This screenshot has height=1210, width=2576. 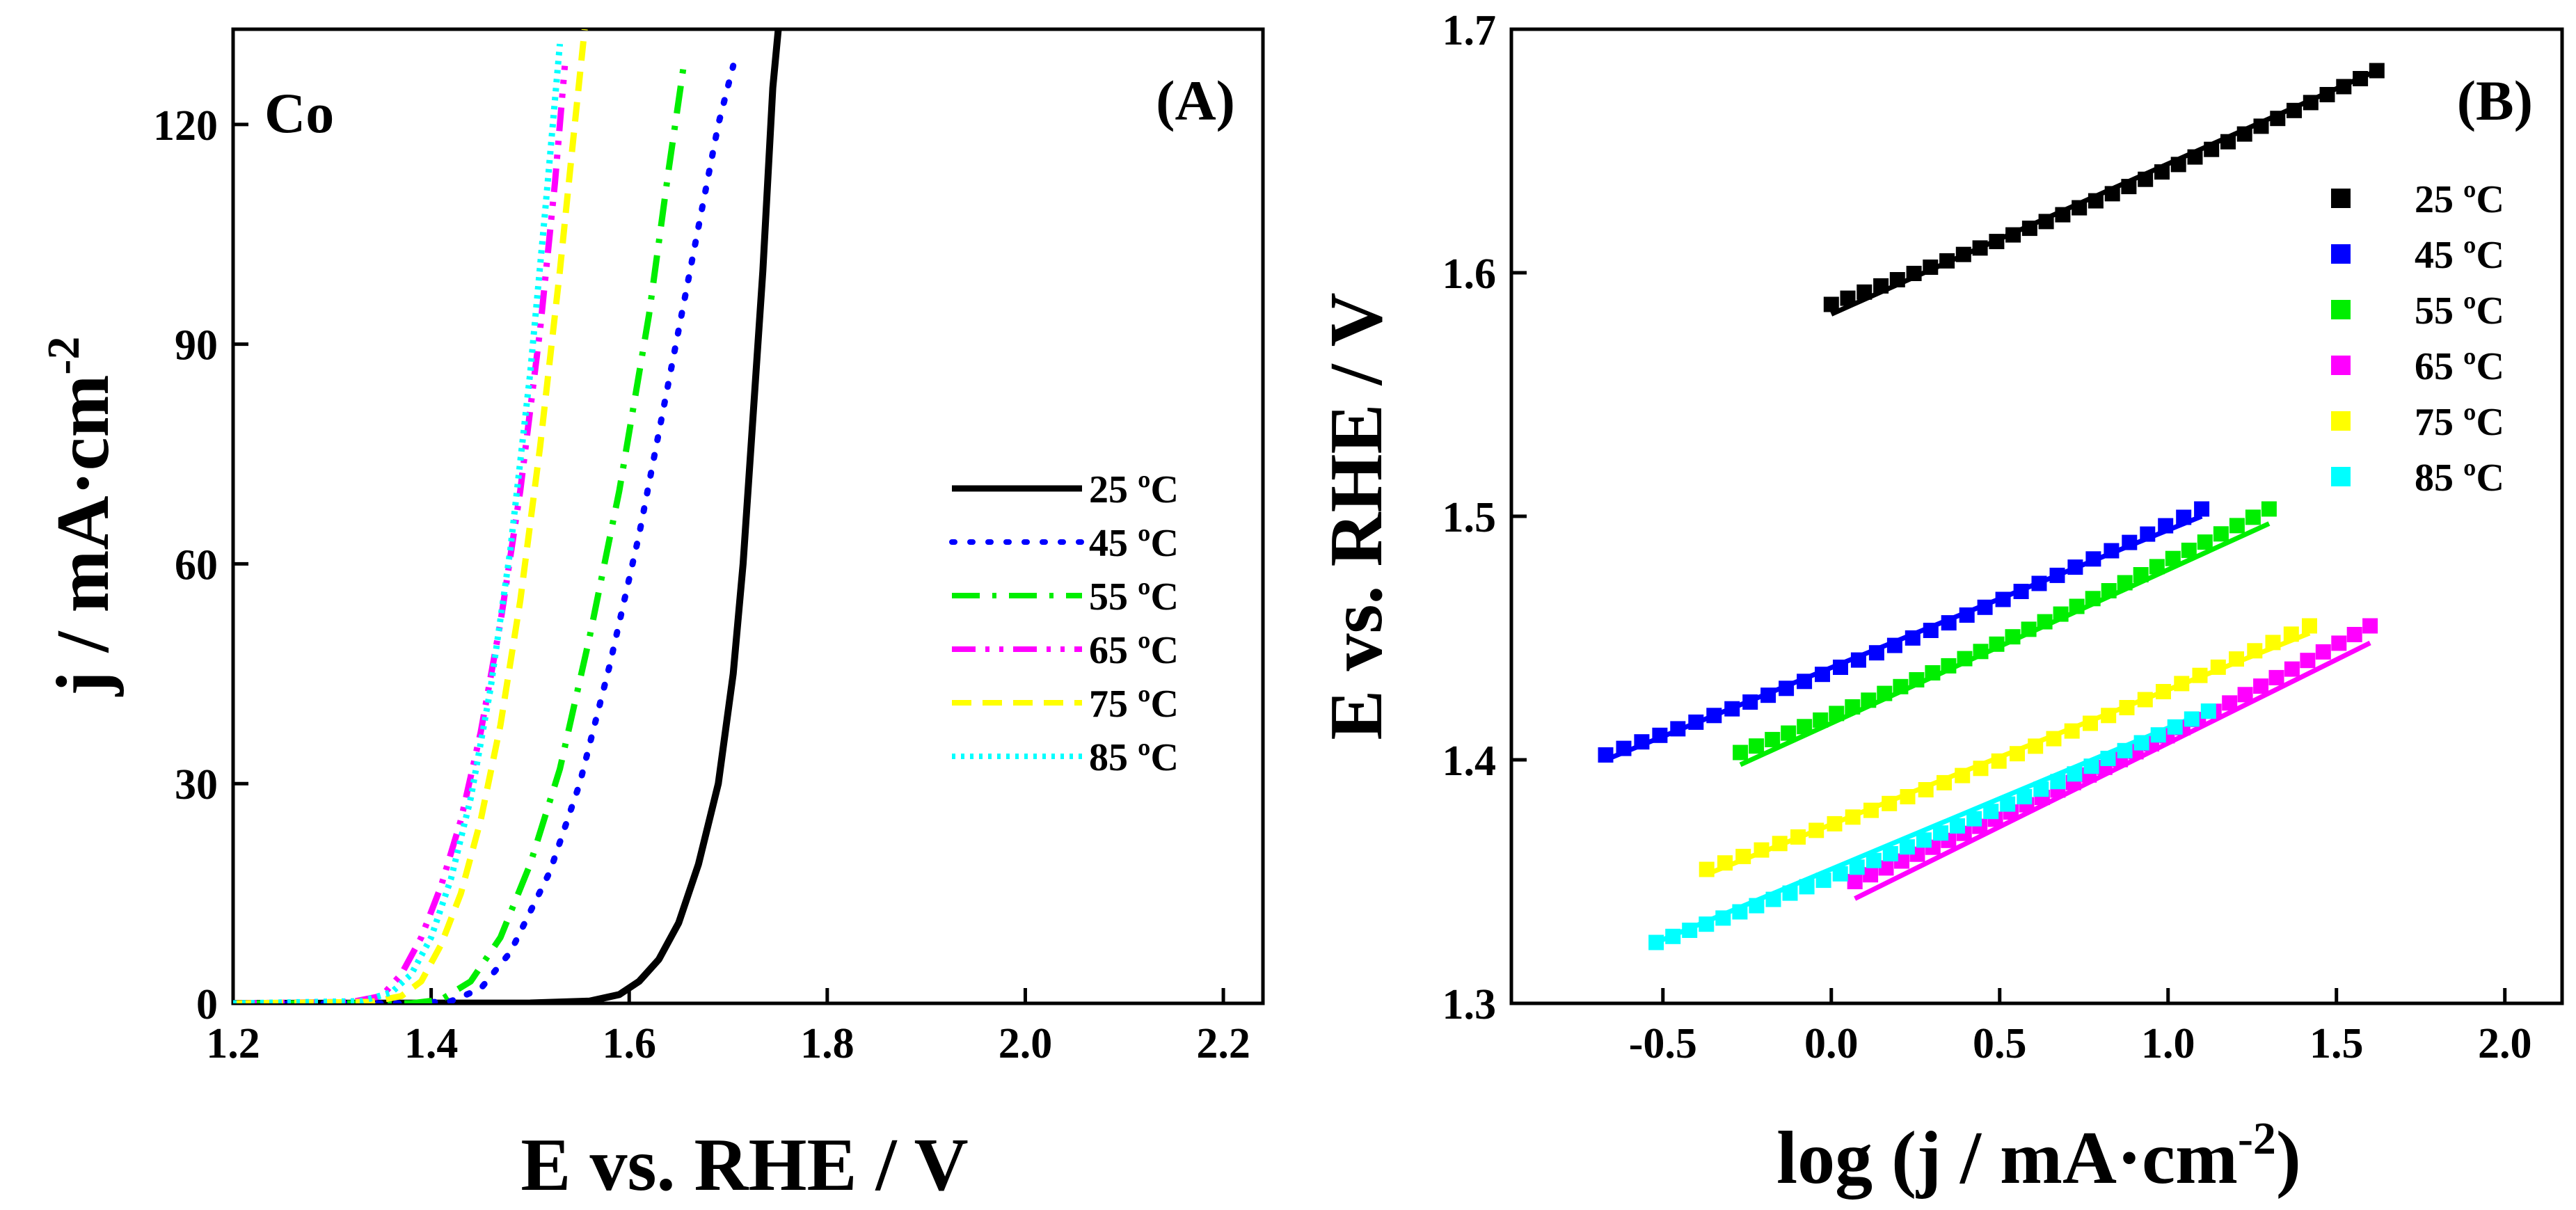 I want to click on sample-label: Co, so click(x=299, y=113).